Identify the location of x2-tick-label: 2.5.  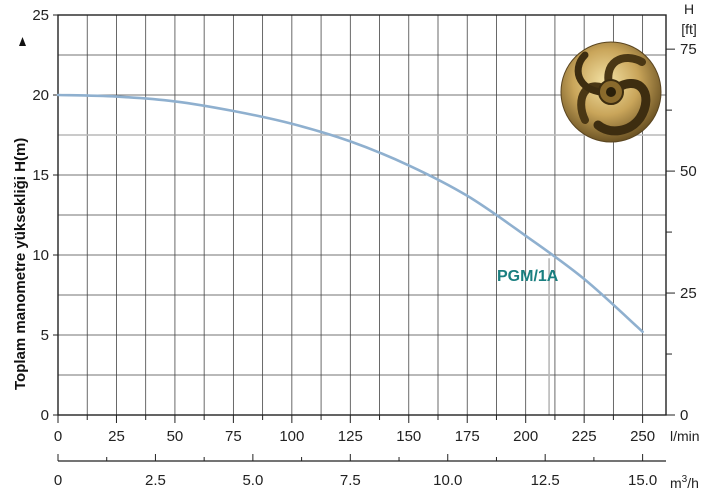
(155, 480).